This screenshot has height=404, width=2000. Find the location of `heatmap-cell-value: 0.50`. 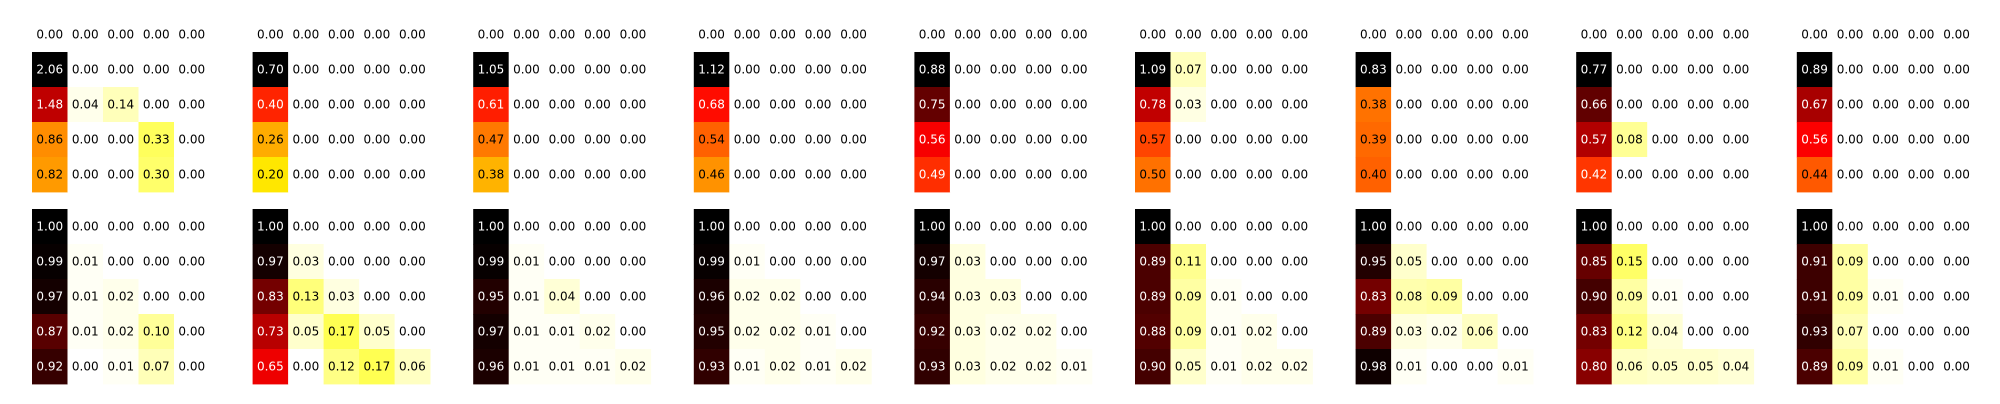

heatmap-cell-value: 0.50 is located at coordinates (1152, 175).